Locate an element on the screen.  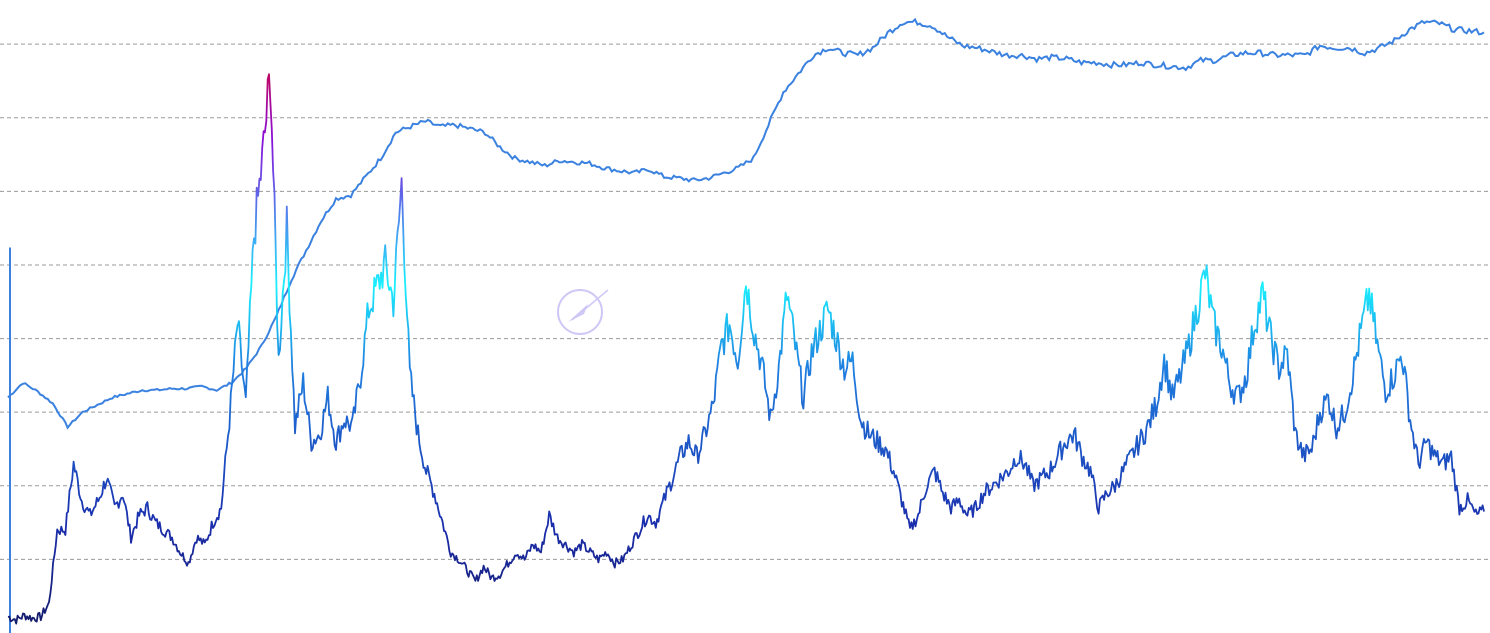
watermark is located at coordinates (583, 312).